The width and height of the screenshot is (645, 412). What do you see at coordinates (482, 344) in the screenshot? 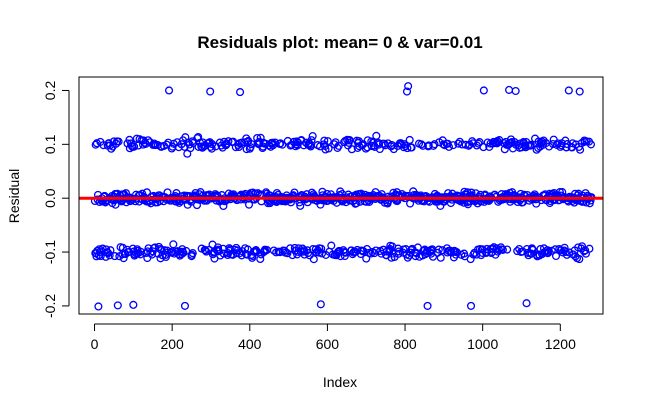
I see `x-tick-label: 1000` at bounding box center [482, 344].